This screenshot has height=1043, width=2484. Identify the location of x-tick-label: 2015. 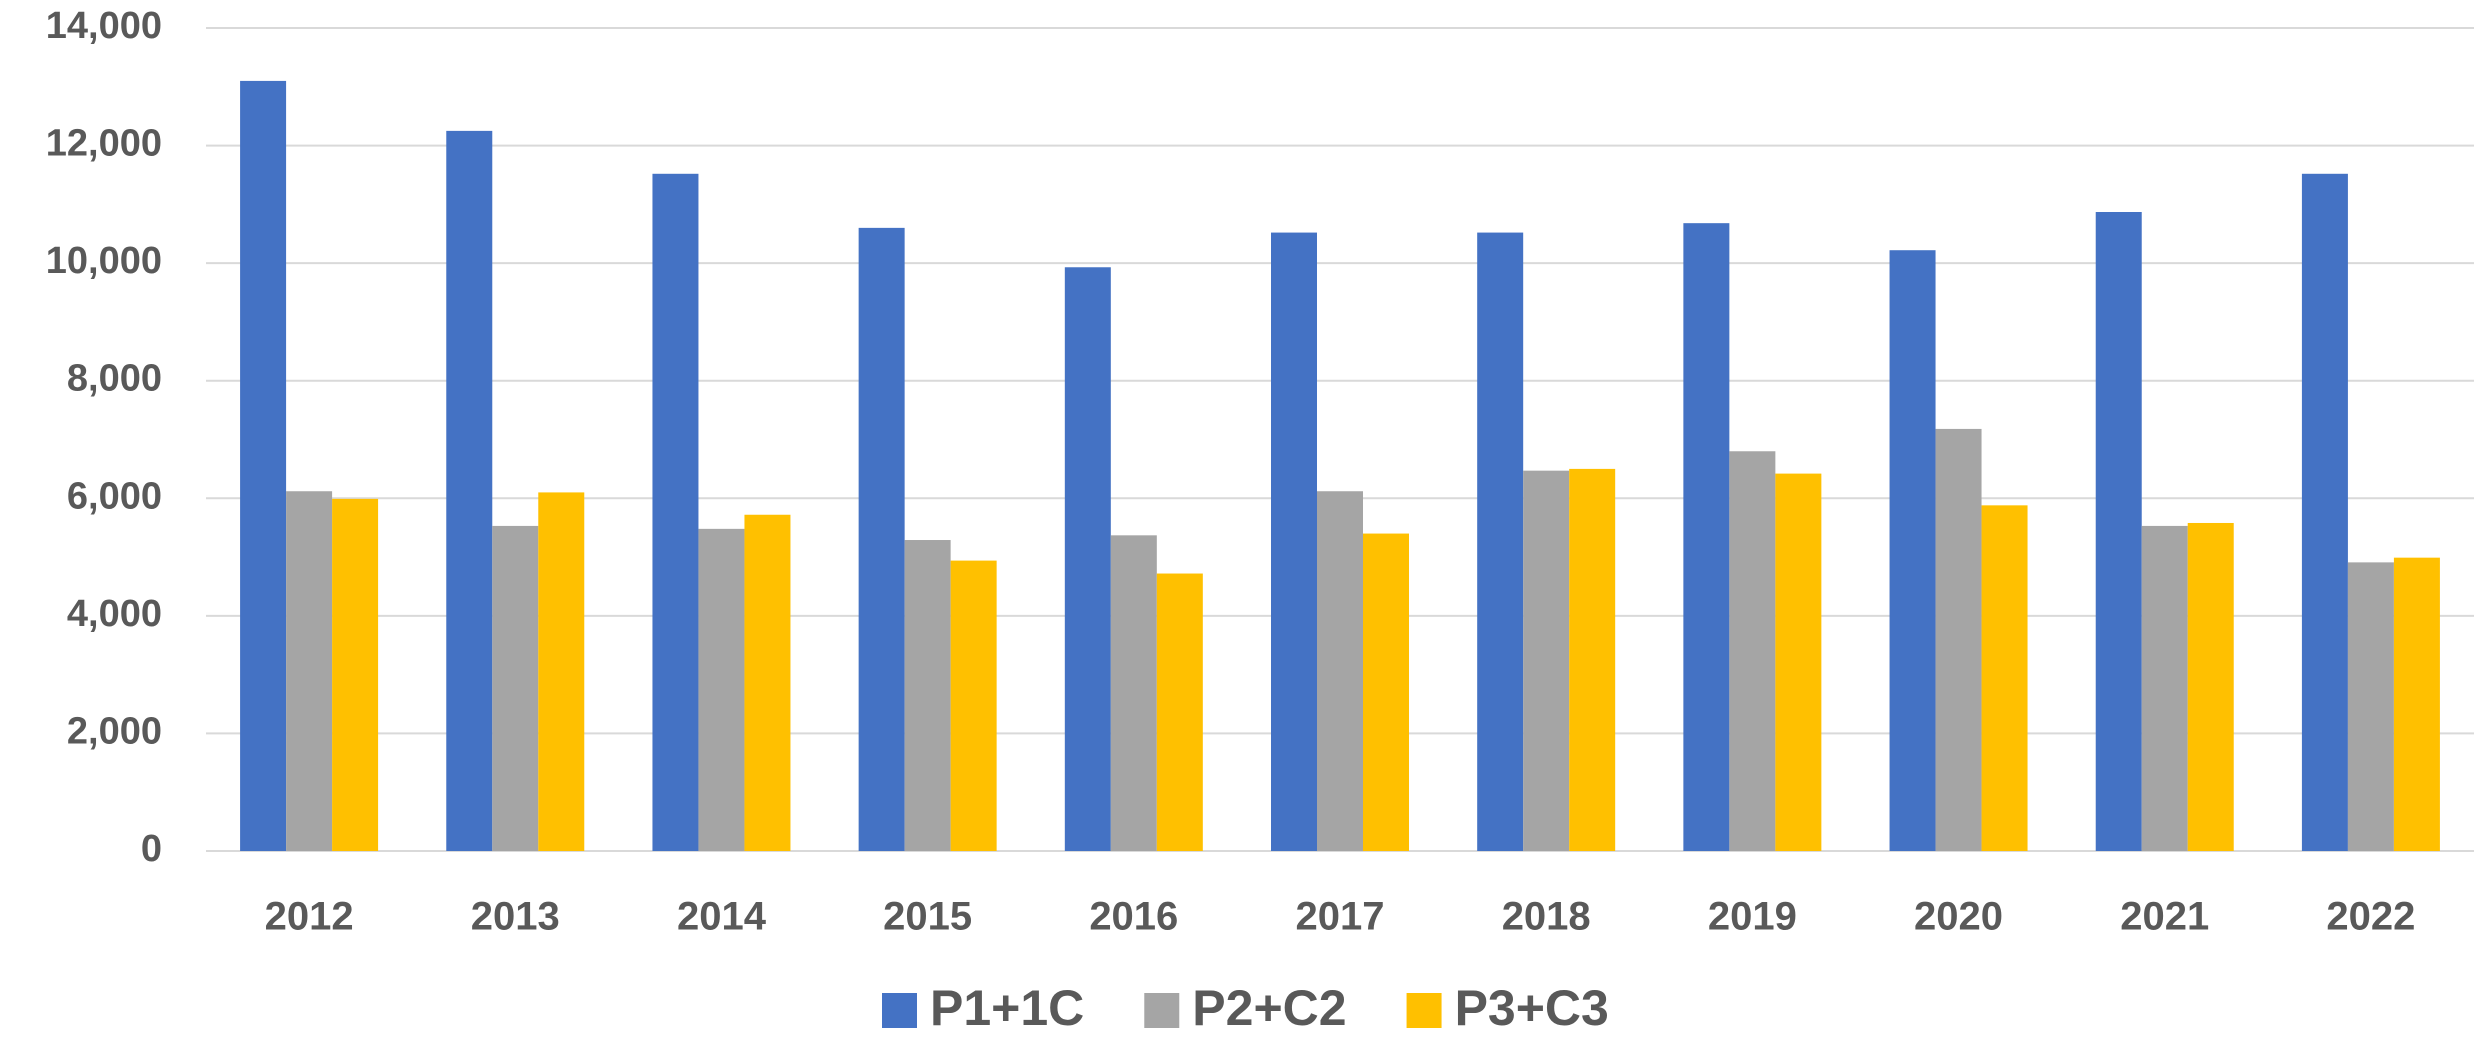
(927, 917).